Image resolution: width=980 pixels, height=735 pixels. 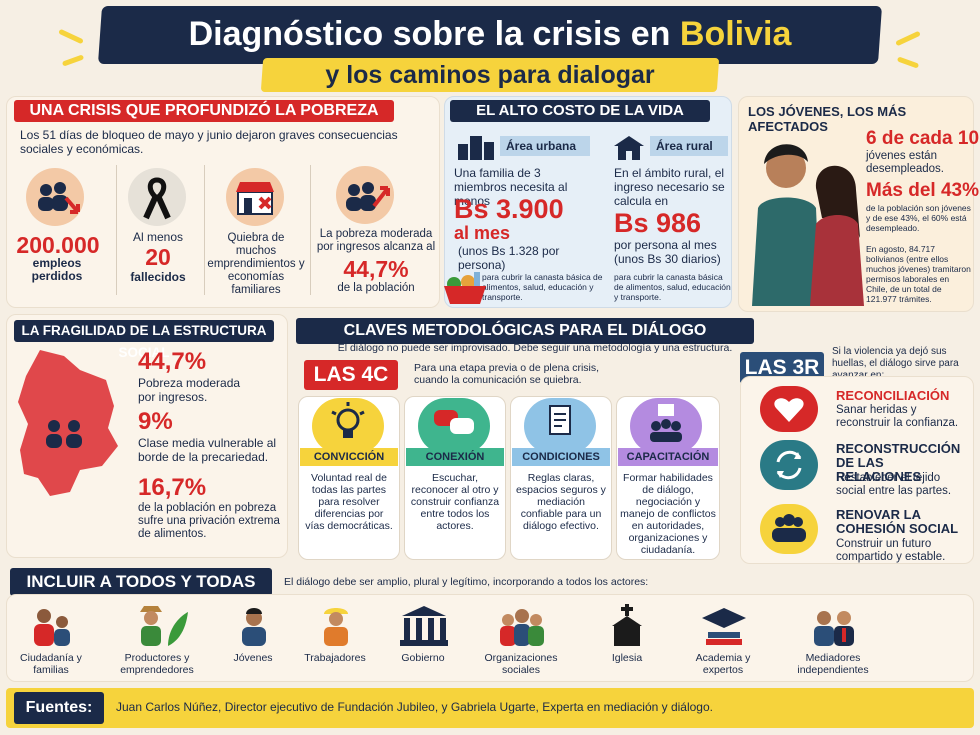 What do you see at coordinates (723, 664) in the screenshot?
I see `actor-label: Academia y expertos` at bounding box center [723, 664].